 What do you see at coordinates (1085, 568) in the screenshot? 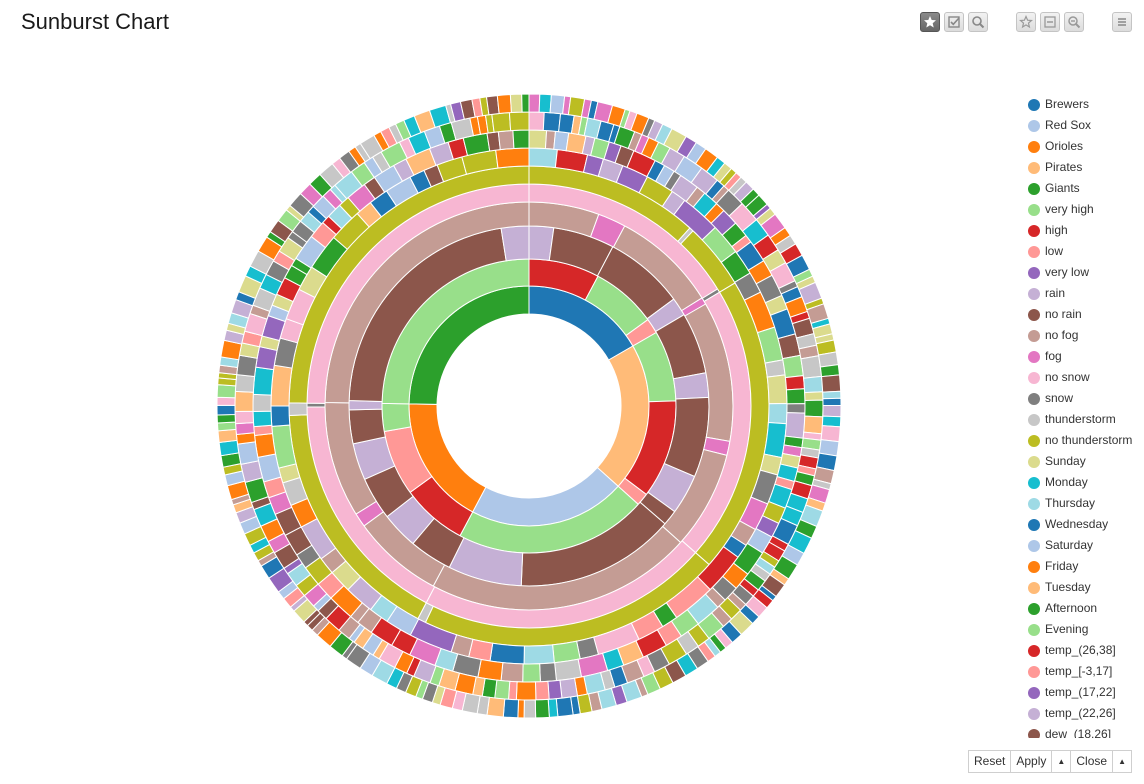
I see `legend-item: Friday` at bounding box center [1085, 568].